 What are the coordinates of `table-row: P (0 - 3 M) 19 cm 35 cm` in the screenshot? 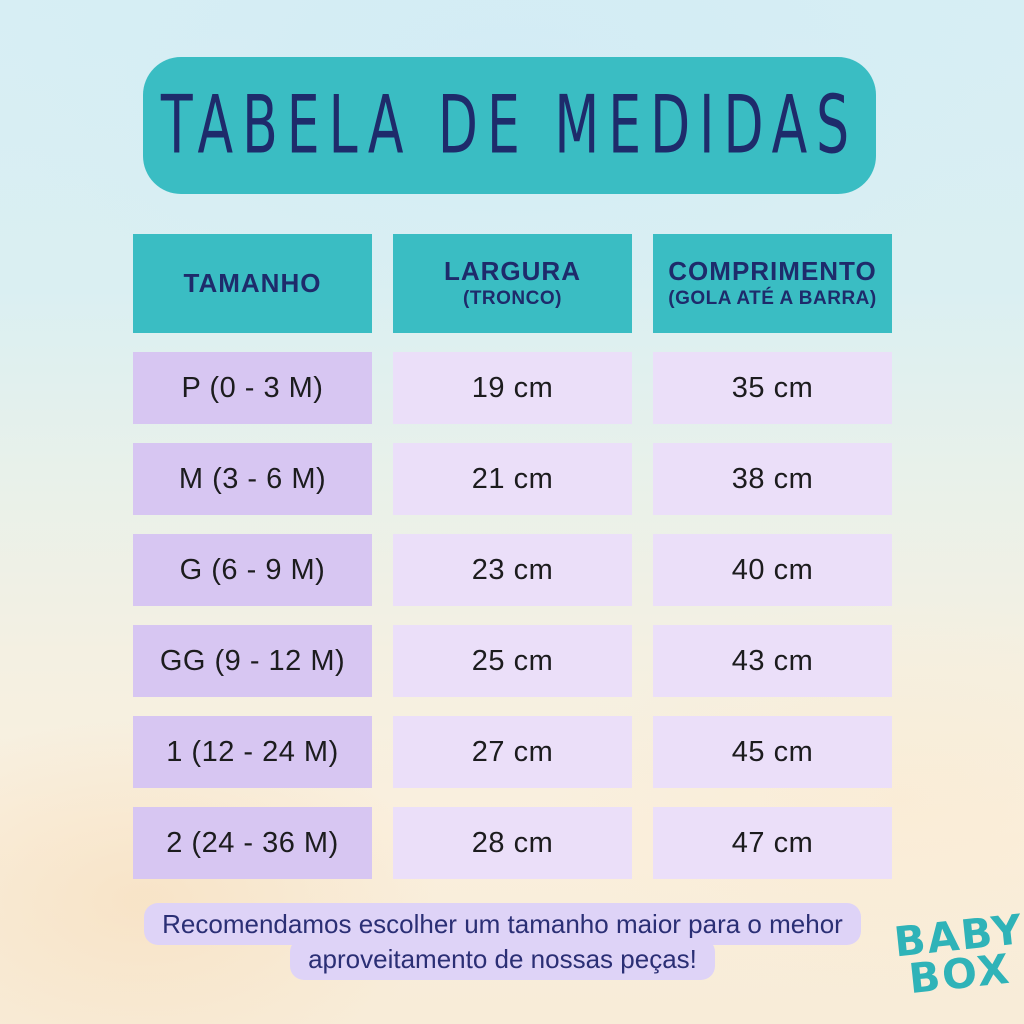 It's located at (512, 388).